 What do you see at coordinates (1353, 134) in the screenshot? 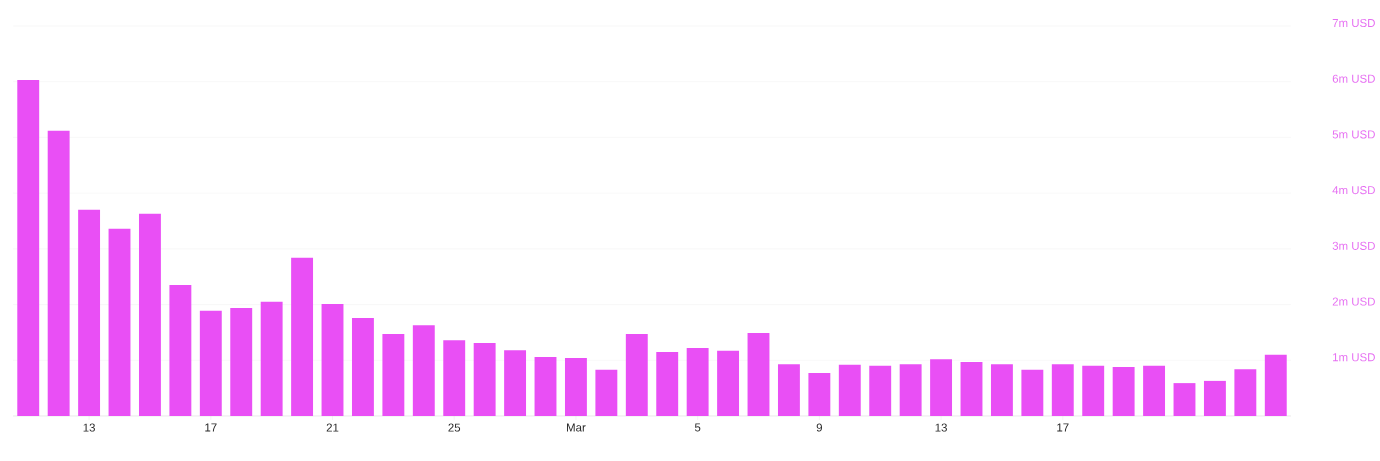
I see `y-tick-label: 5m USD` at bounding box center [1353, 134].